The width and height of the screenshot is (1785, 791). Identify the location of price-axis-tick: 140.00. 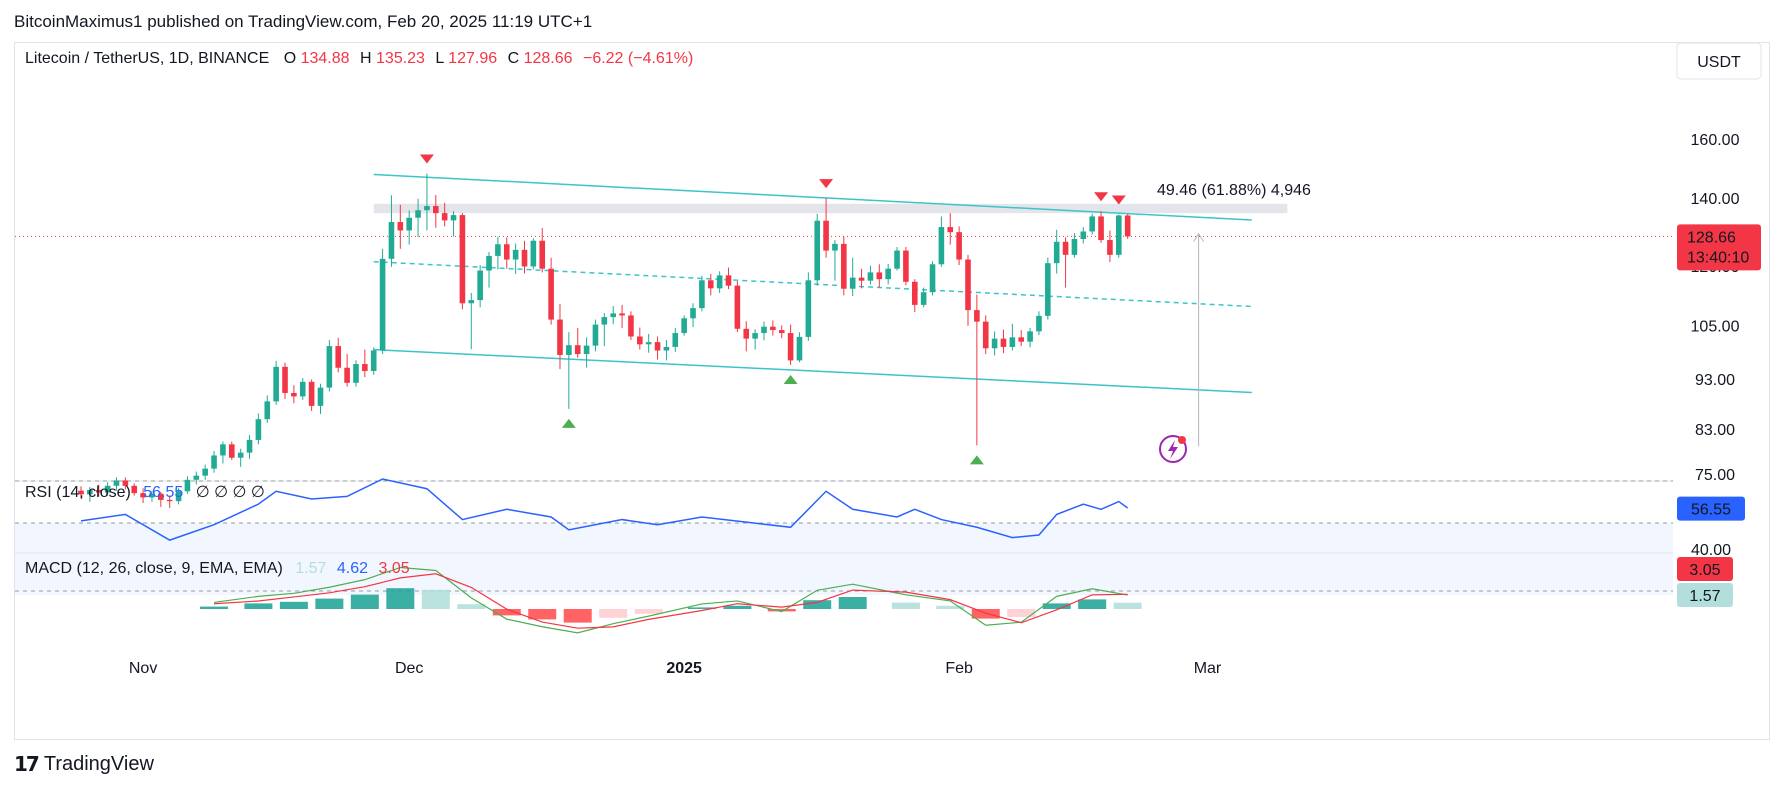
(1715, 199).